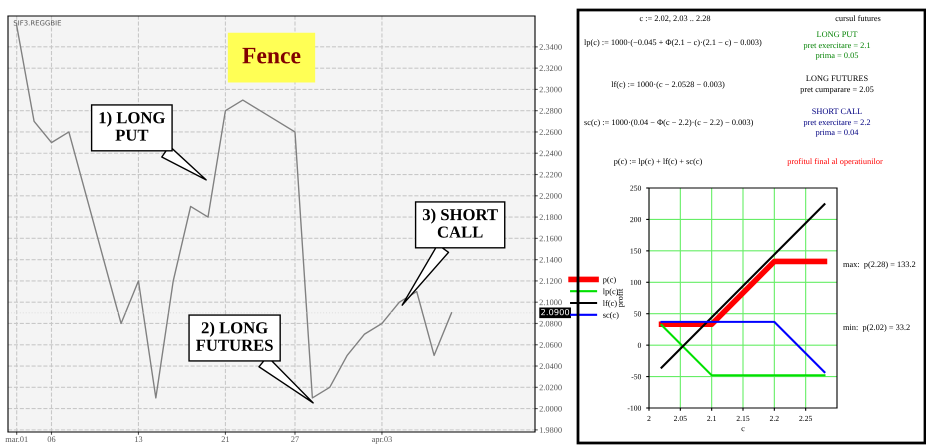 The image size is (926, 445). What do you see at coordinates (52, 439) in the screenshot?
I see `x-tick-label: 06` at bounding box center [52, 439].